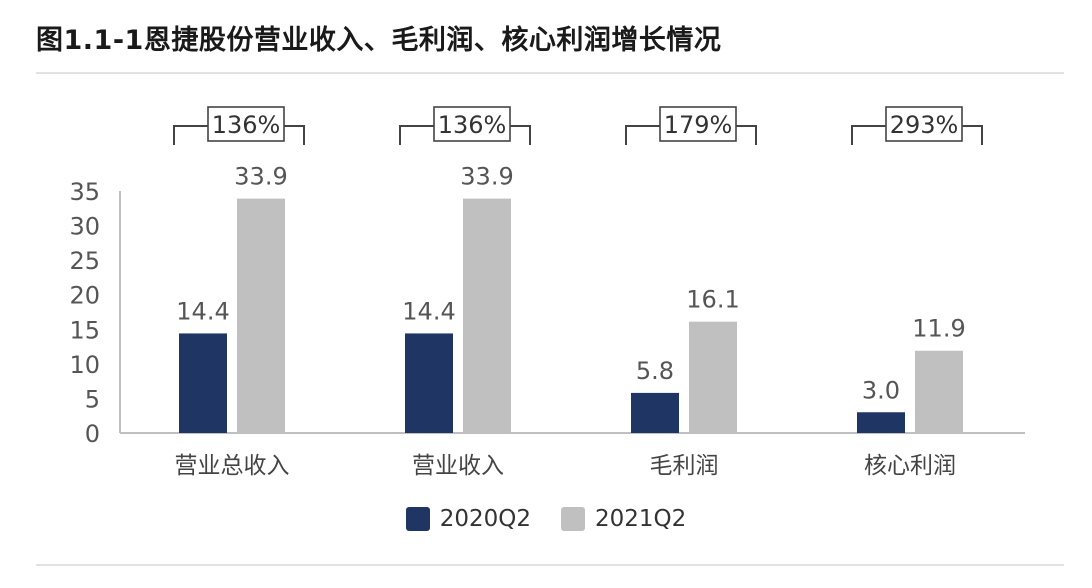  Describe the element at coordinates (573, 519) in the screenshot. I see `legend-swatch-2021q2` at that location.